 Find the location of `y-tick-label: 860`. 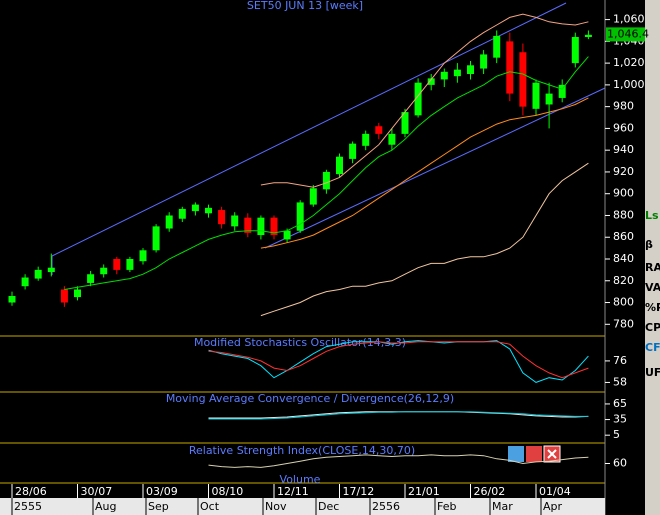

y-tick-label: 860 is located at coordinates (623, 236).